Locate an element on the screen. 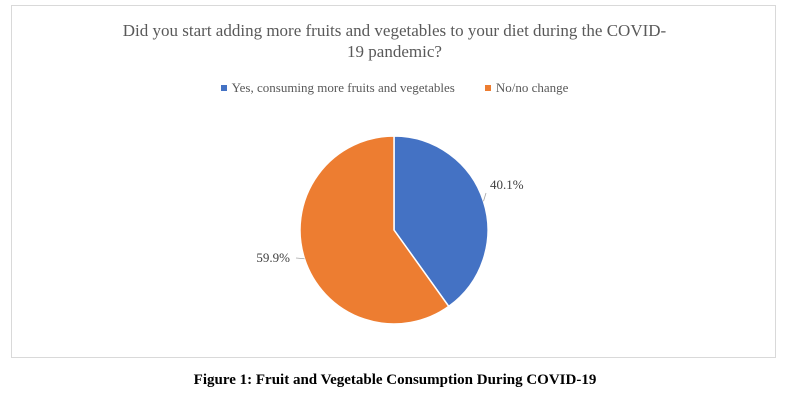 The height and width of the screenshot is (415, 790). legend-swatch-no is located at coordinates (487, 88).